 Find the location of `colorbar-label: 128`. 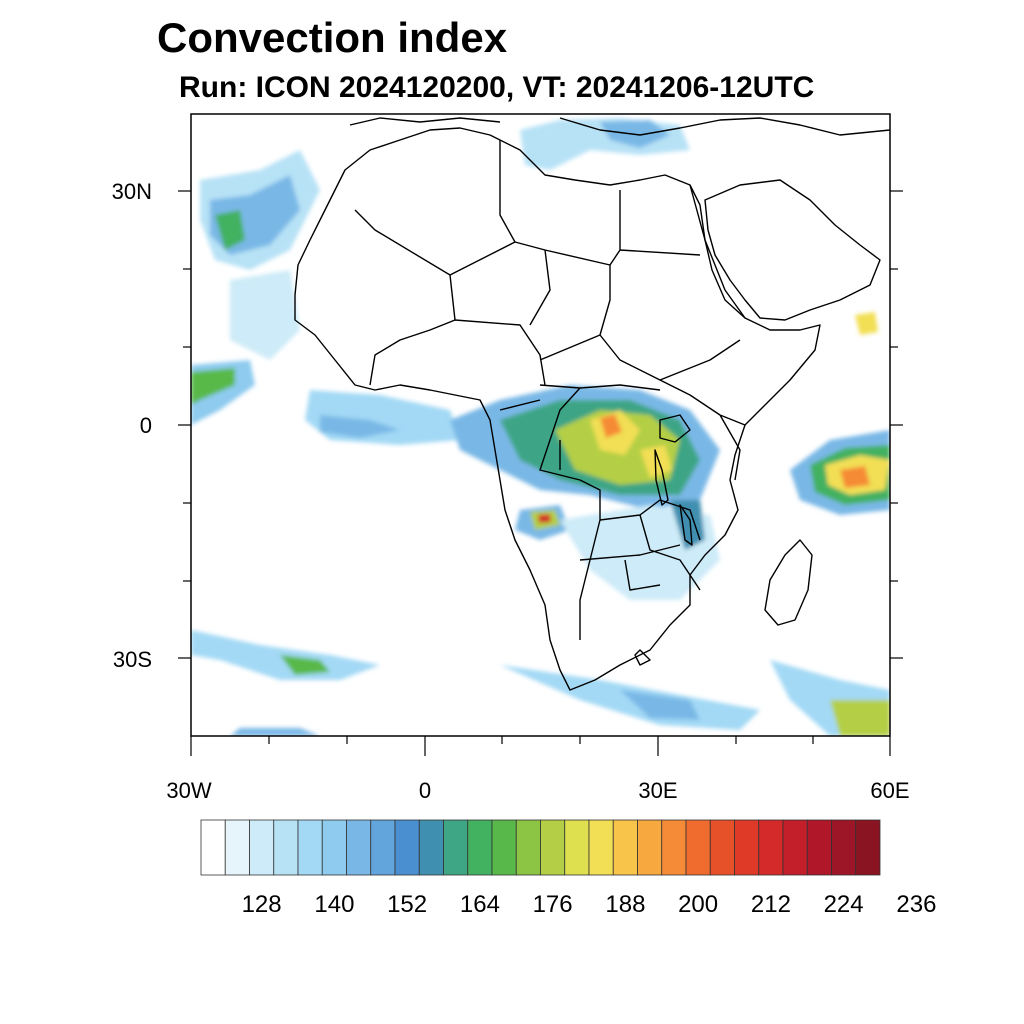

colorbar-label: 128 is located at coordinates (262, 904).